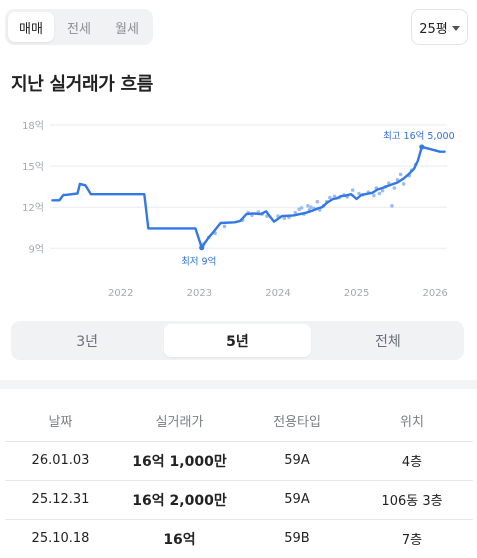  What do you see at coordinates (179, 500) in the screenshot?
I see `row-price: 16억 2,000만` at bounding box center [179, 500].